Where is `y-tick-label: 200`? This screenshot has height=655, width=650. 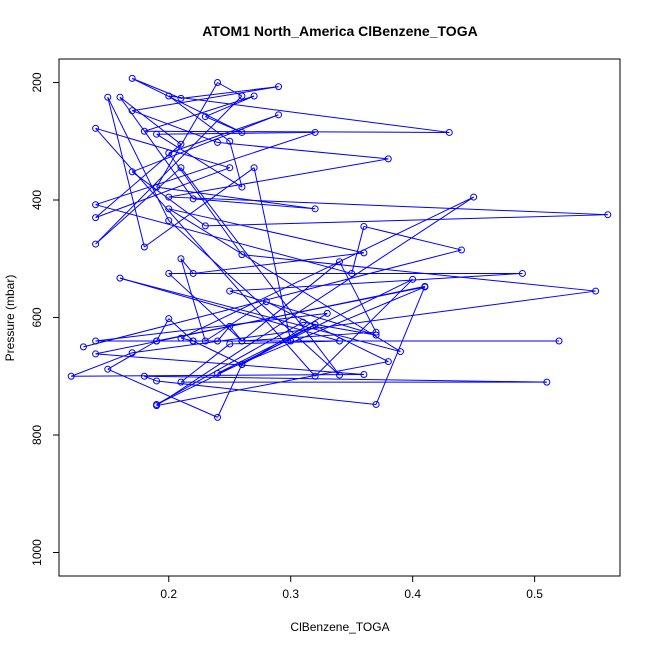 y-tick-label: 200 is located at coordinates (37, 82).